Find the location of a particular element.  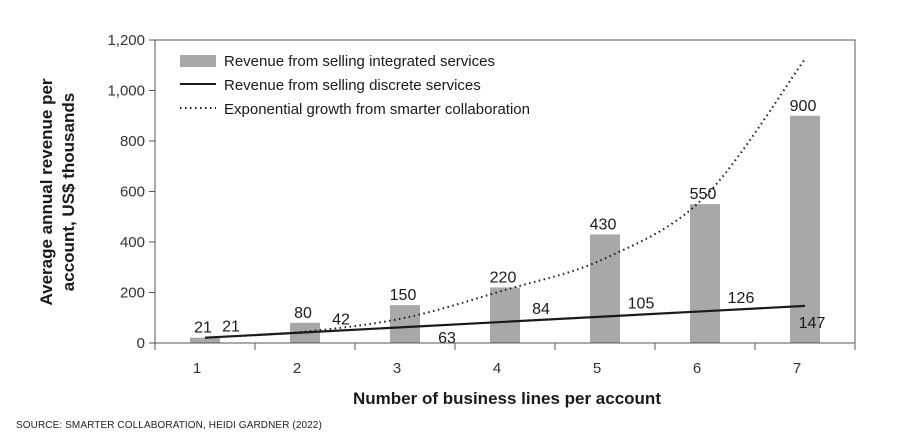

line-value-label: 147 is located at coordinates (812, 323).